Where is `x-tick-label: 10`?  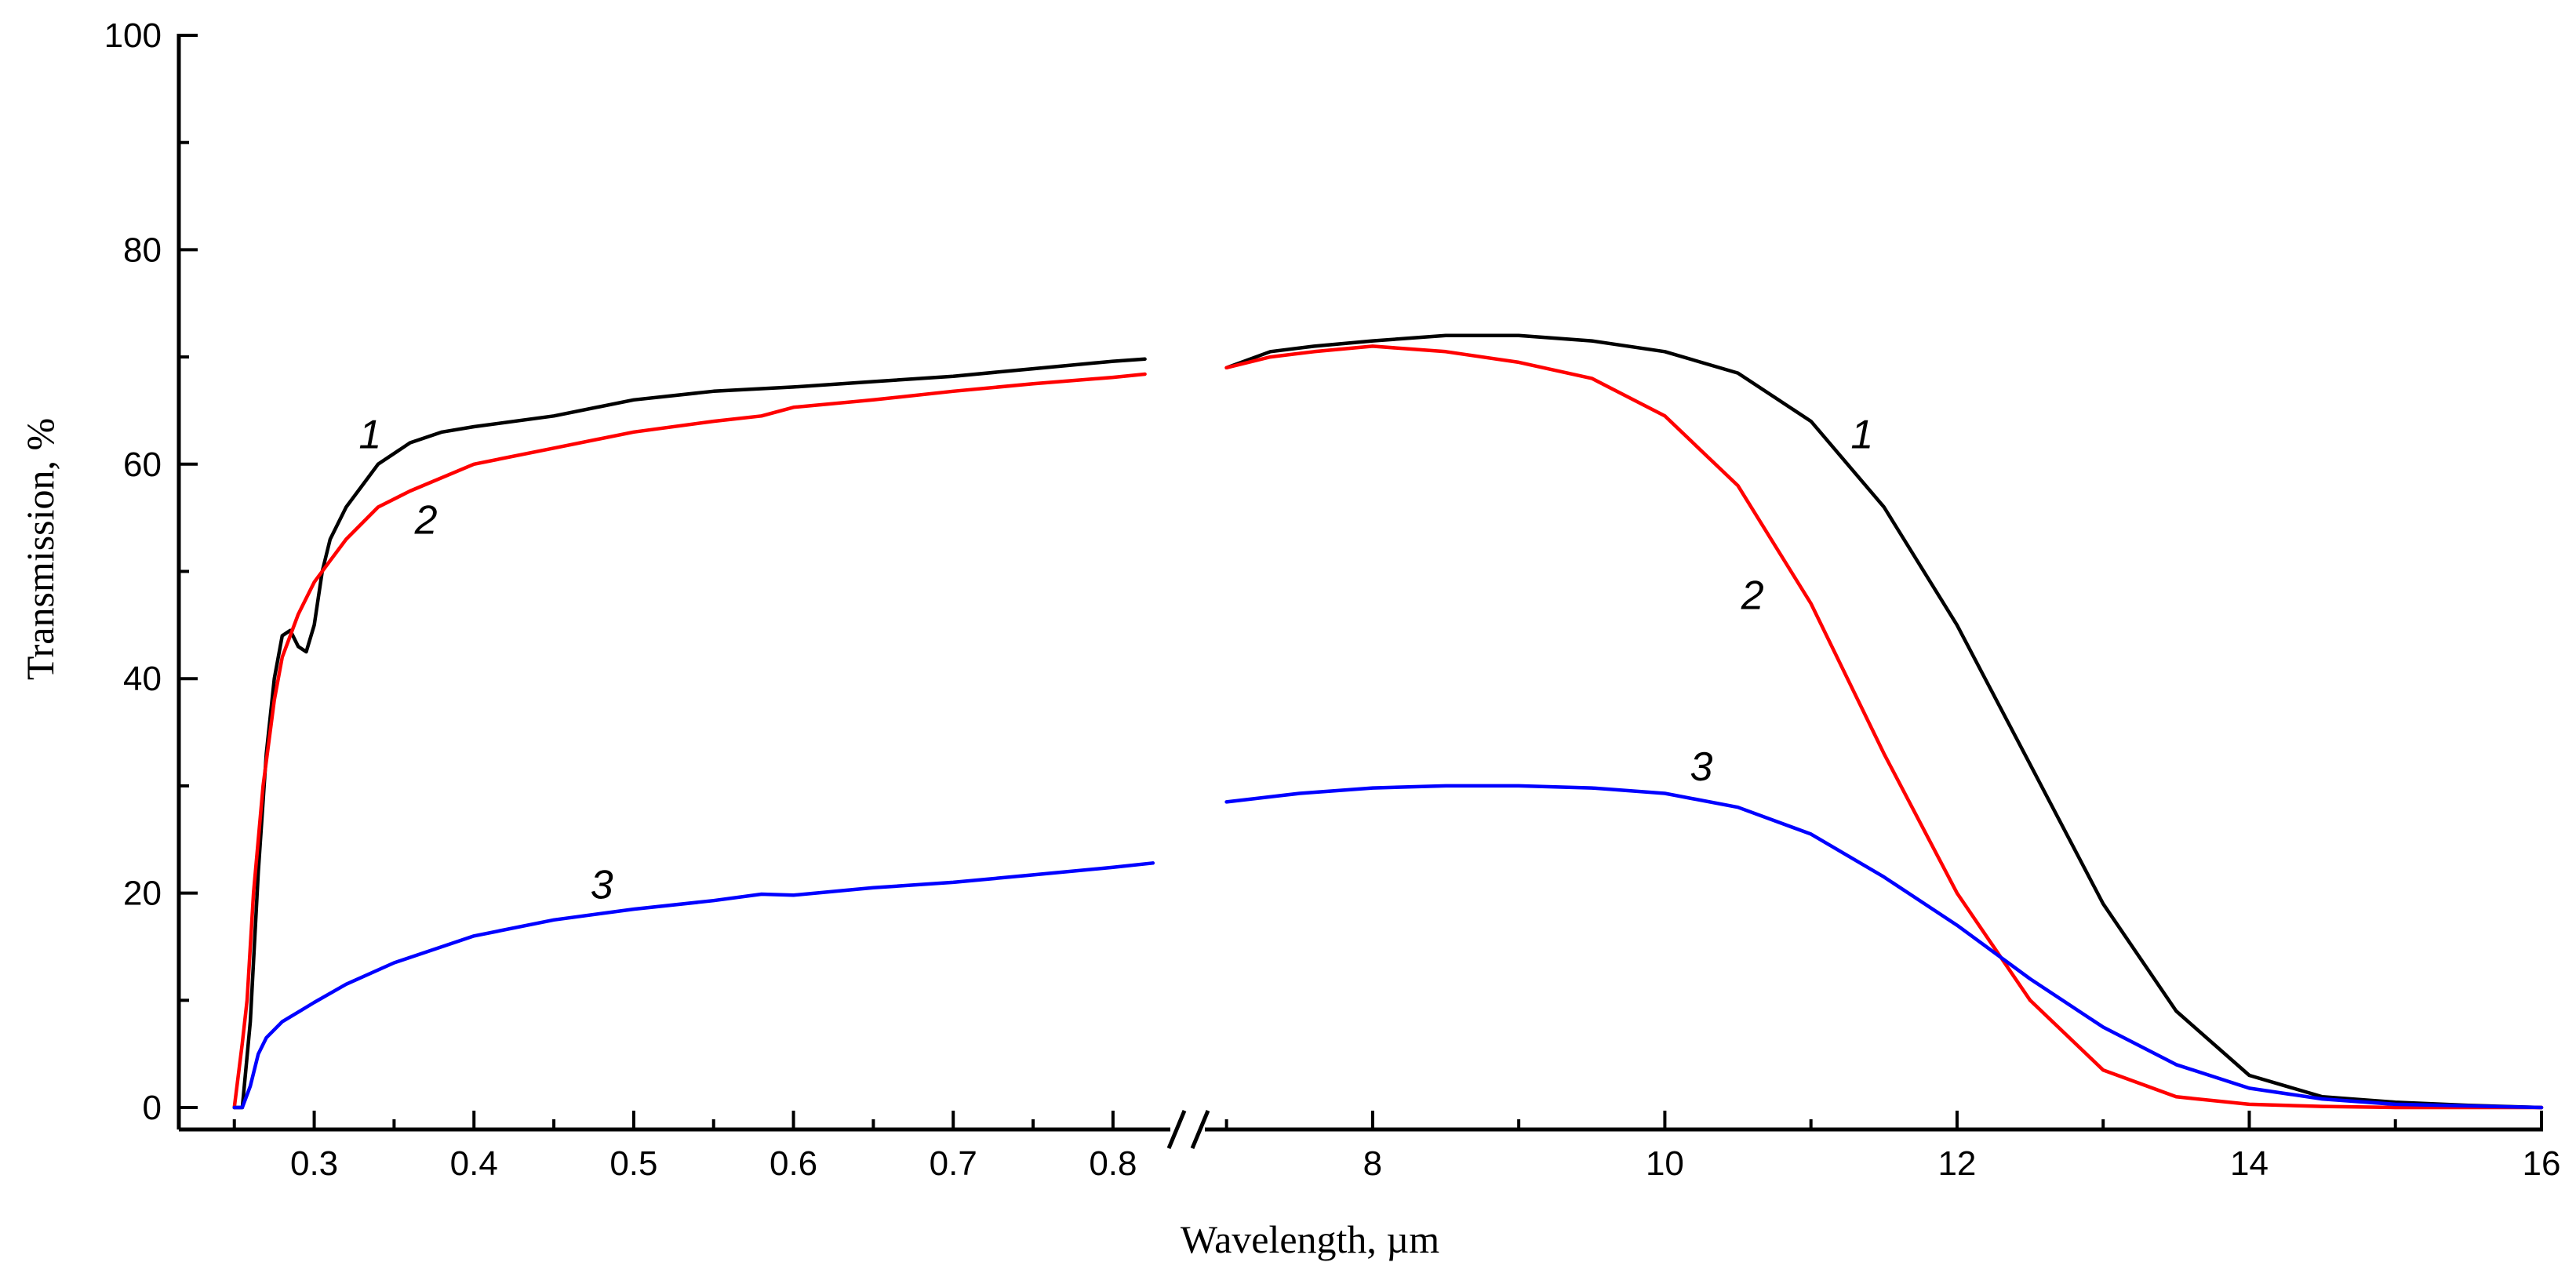 x-tick-label: 10 is located at coordinates (1665, 1163).